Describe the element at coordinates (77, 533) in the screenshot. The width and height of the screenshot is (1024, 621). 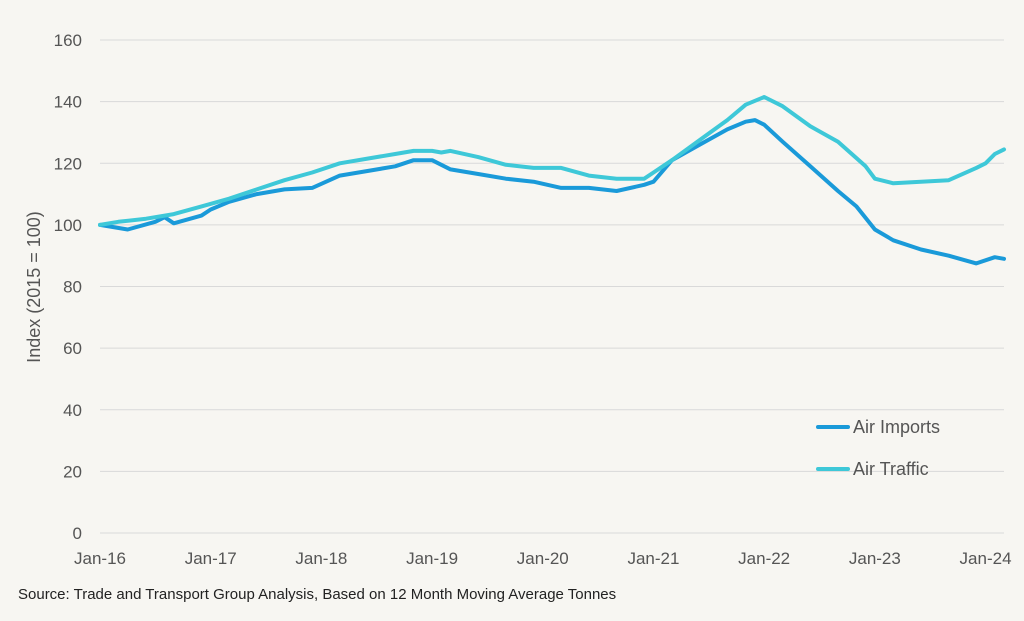
I see `y-tick-label: 0` at that location.